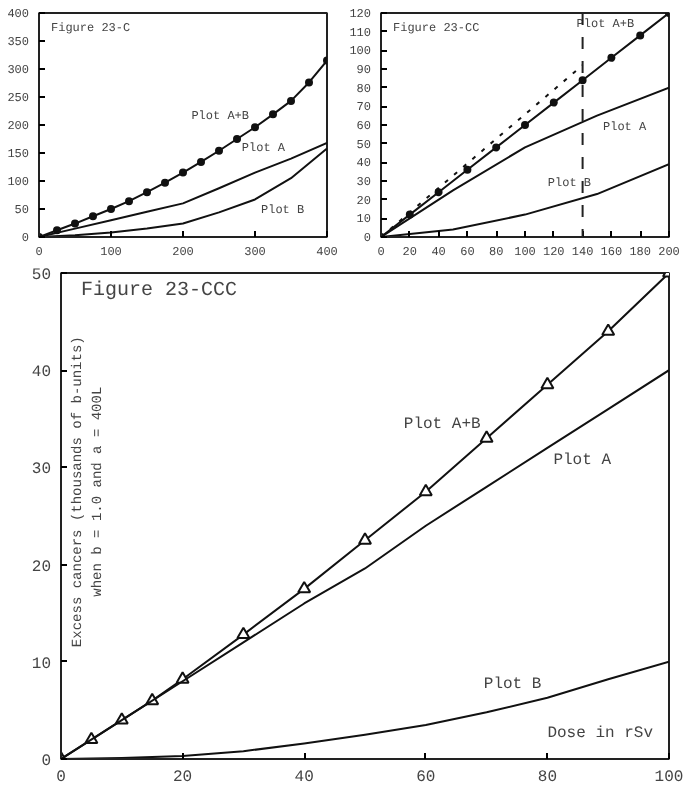 The height and width of the screenshot is (786, 684). I want to click on series-label: Plot B, so click(512, 684).